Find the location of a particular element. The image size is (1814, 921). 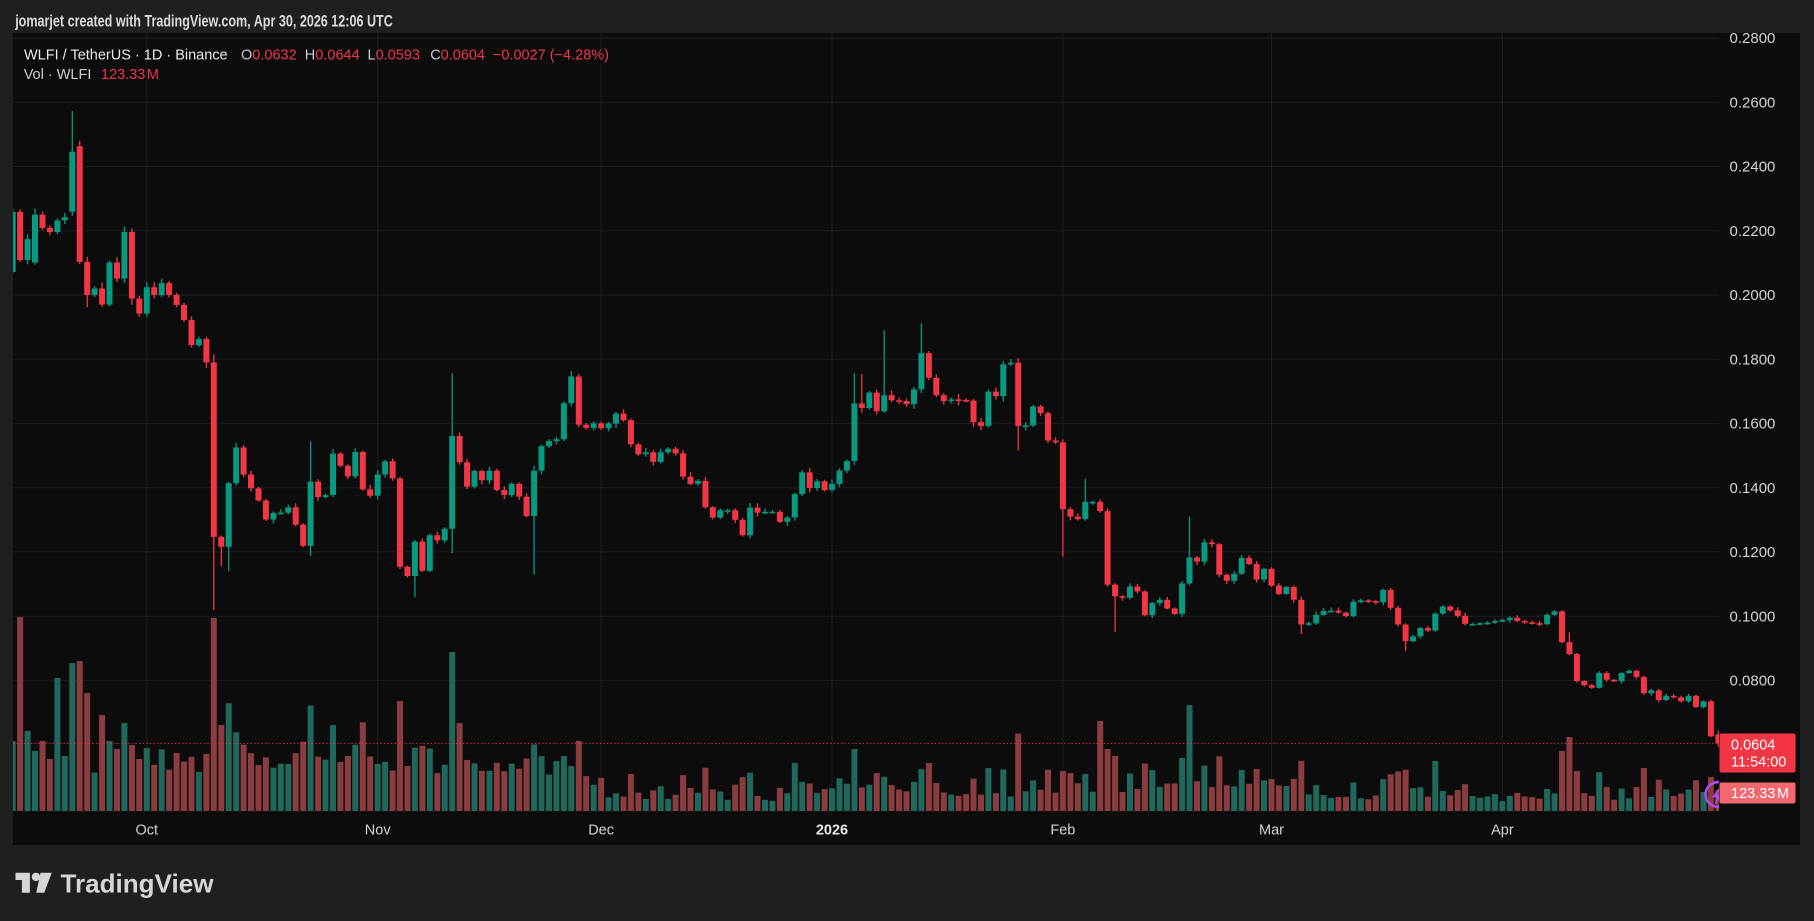

svg-text: TradingView is located at coordinates (138, 884).